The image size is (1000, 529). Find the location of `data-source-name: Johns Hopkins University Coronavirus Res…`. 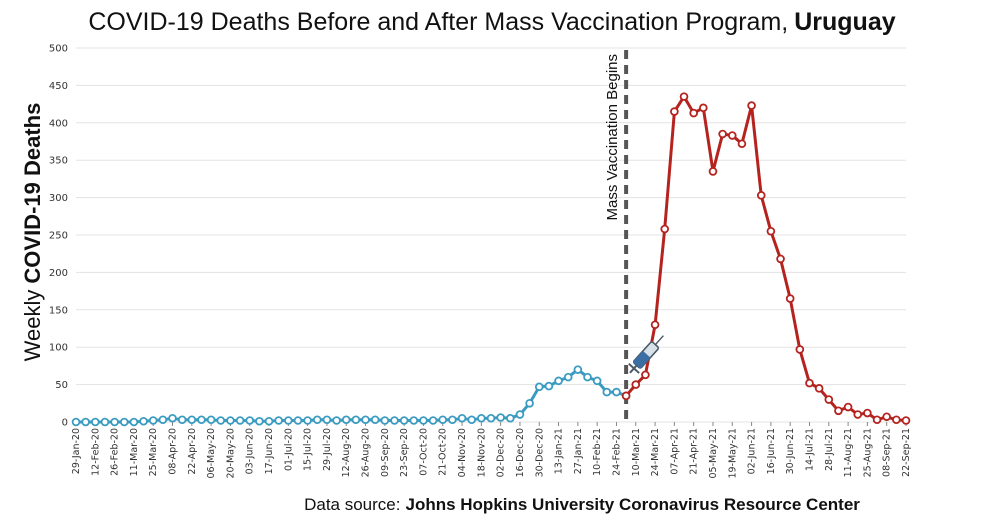

data-source-name: Johns Hopkins University Coronavirus Res… is located at coordinates (632, 504).